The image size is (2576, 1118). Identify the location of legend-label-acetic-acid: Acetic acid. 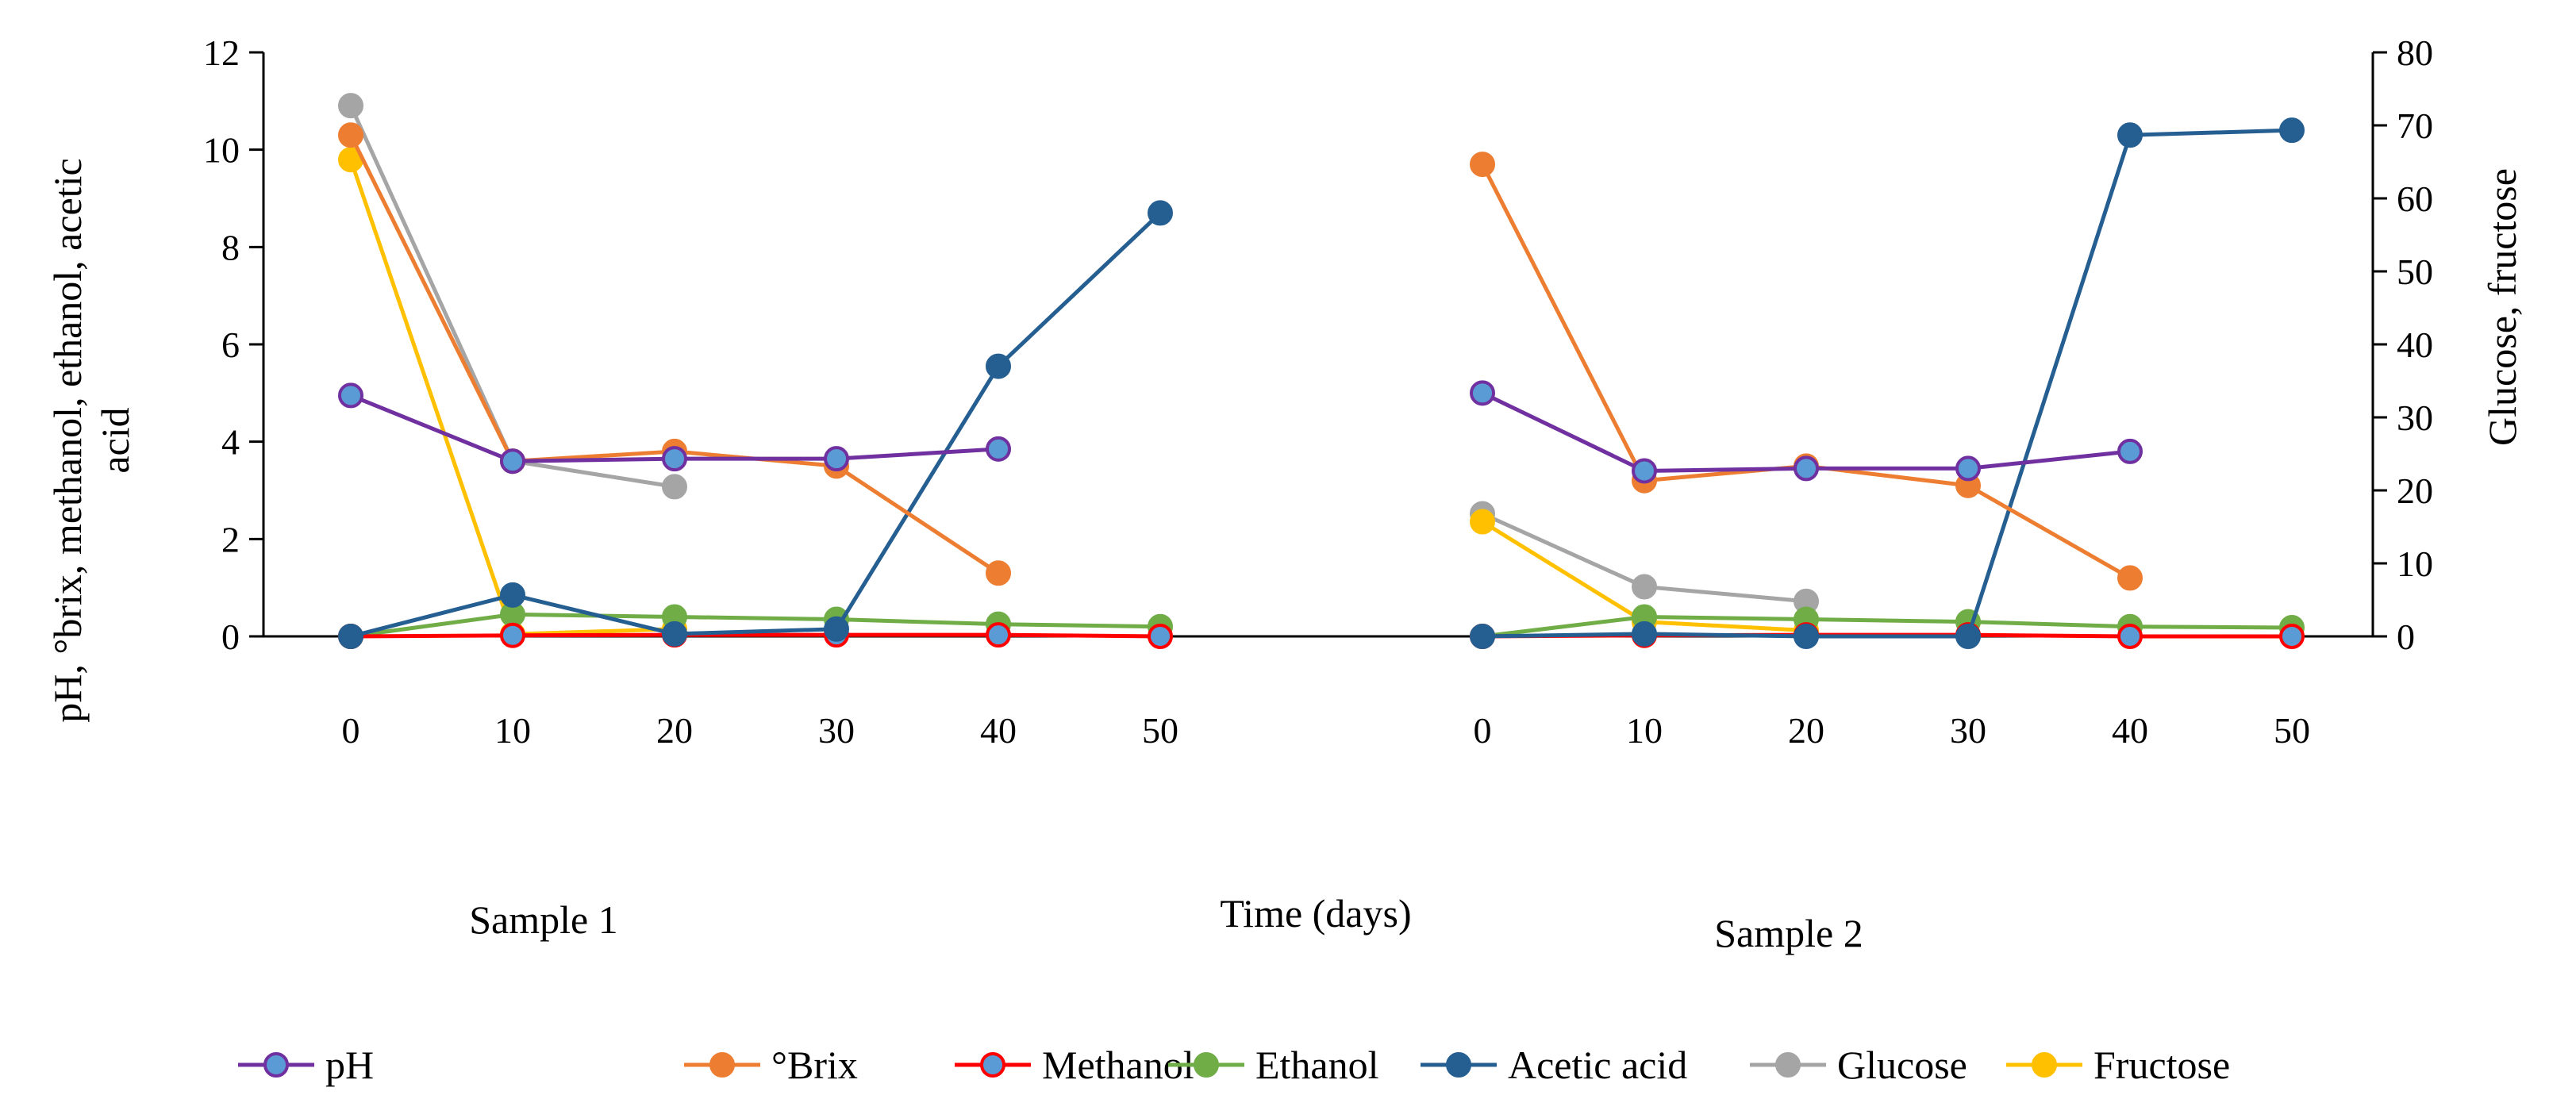
(1597, 1065).